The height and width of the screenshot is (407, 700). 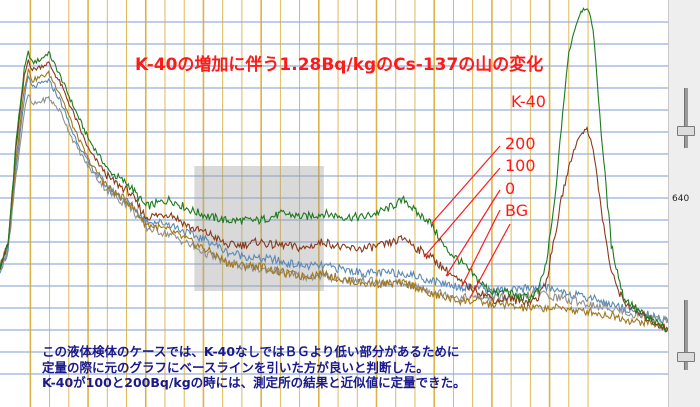 What do you see at coordinates (686, 131) in the screenshot?
I see `upper-slider-thumb` at bounding box center [686, 131].